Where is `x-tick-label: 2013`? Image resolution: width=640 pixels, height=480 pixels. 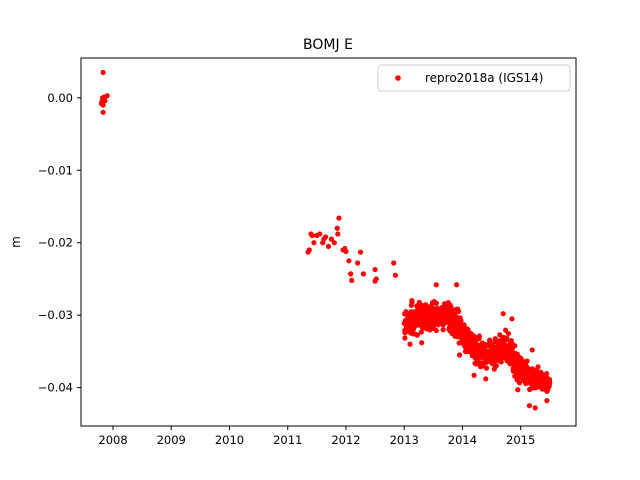 x-tick-label: 2013 is located at coordinates (404, 440).